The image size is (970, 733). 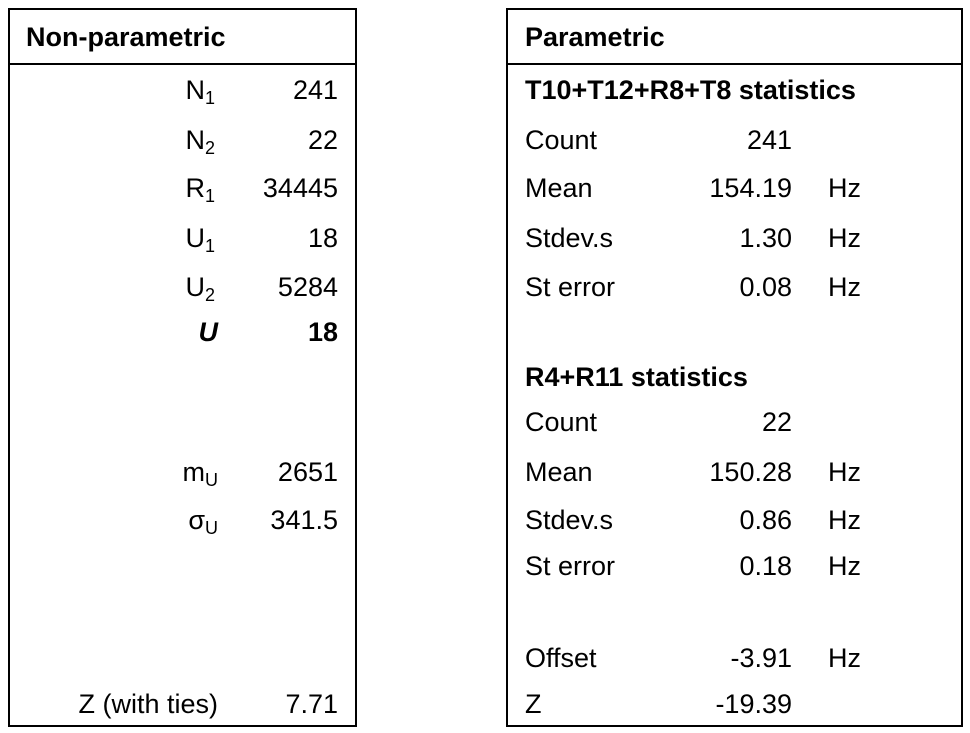 I want to click on row-value: 0.08, so click(x=765, y=287).